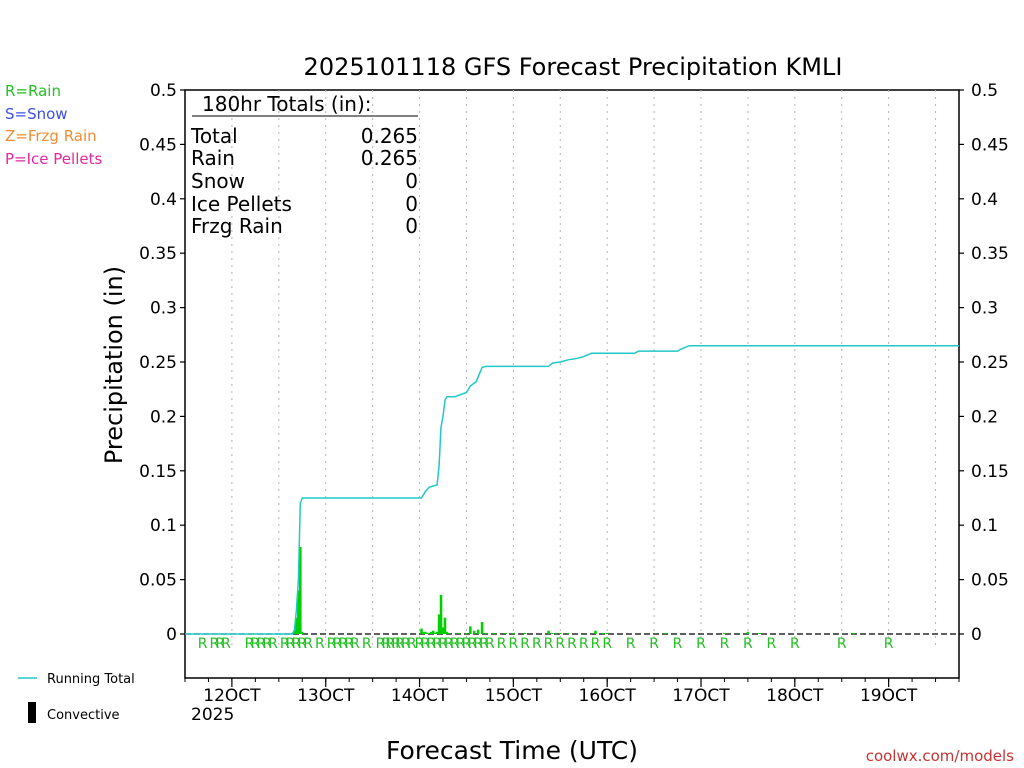  Describe the element at coordinates (984, 200) in the screenshot. I see `y-tick-label-right: 0.4` at that location.